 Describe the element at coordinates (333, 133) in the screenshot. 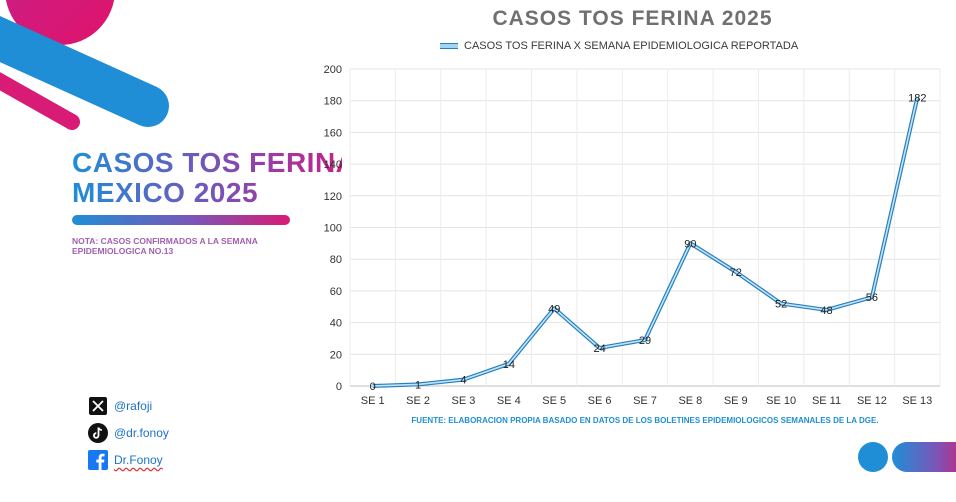

I see `y-tick-label: 160` at that location.